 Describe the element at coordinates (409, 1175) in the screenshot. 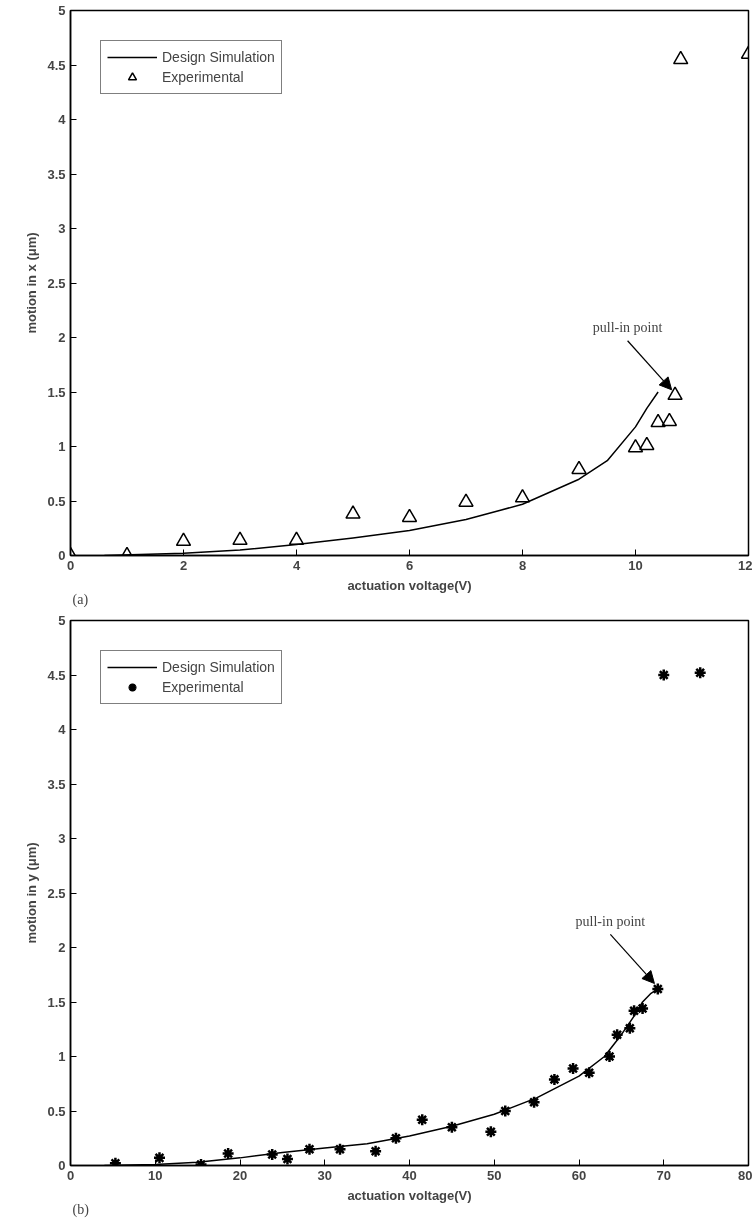

I see `x-tick-label: 40` at that location.